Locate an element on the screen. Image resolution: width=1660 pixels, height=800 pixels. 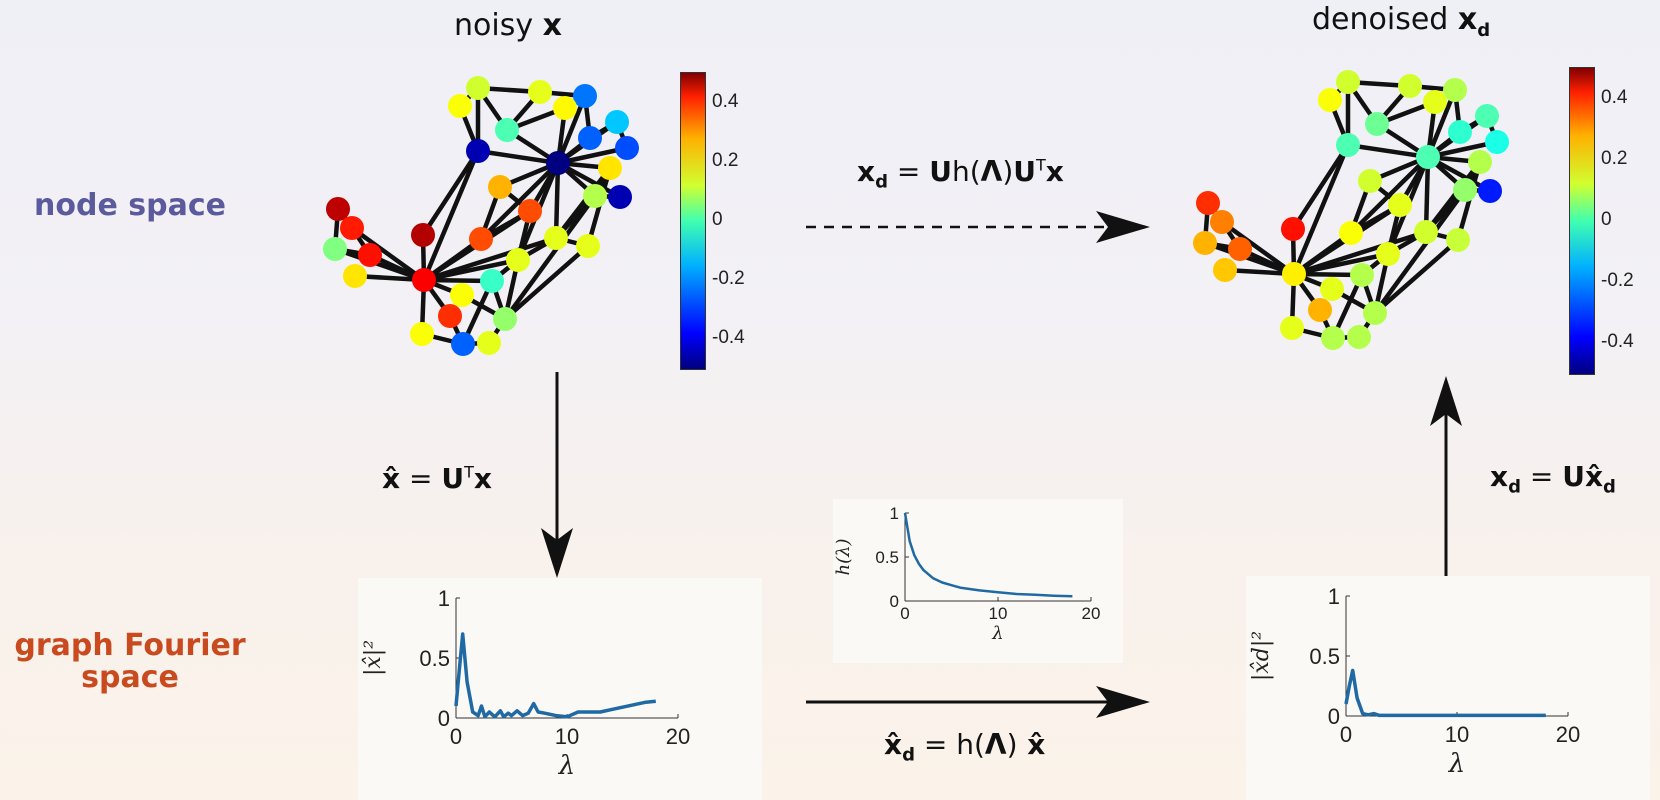
fourier-space-label-line2: space is located at coordinates (130, 677).